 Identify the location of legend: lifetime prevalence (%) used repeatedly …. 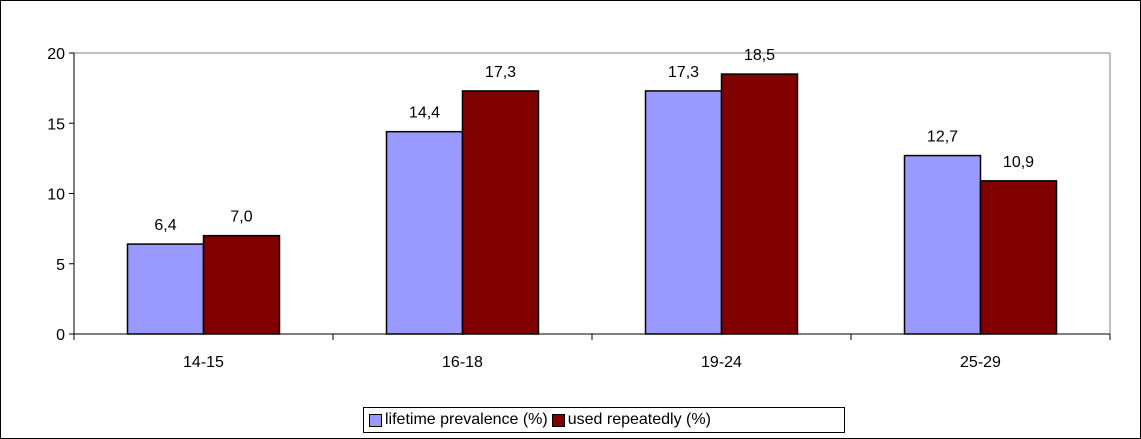
(604, 420).